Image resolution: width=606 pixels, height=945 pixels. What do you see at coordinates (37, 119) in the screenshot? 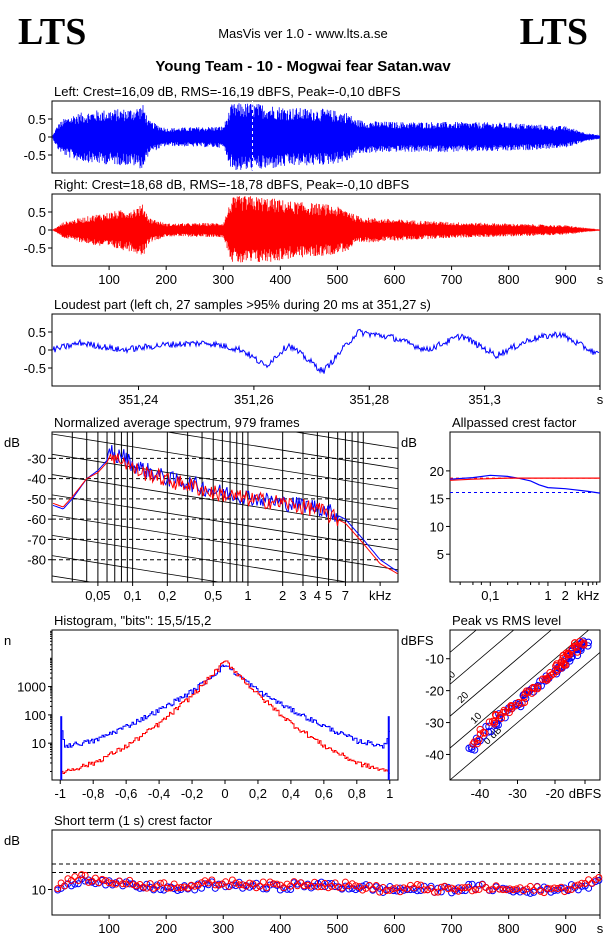
I see `left-wave-ytick-label: 0.5` at bounding box center [37, 119].